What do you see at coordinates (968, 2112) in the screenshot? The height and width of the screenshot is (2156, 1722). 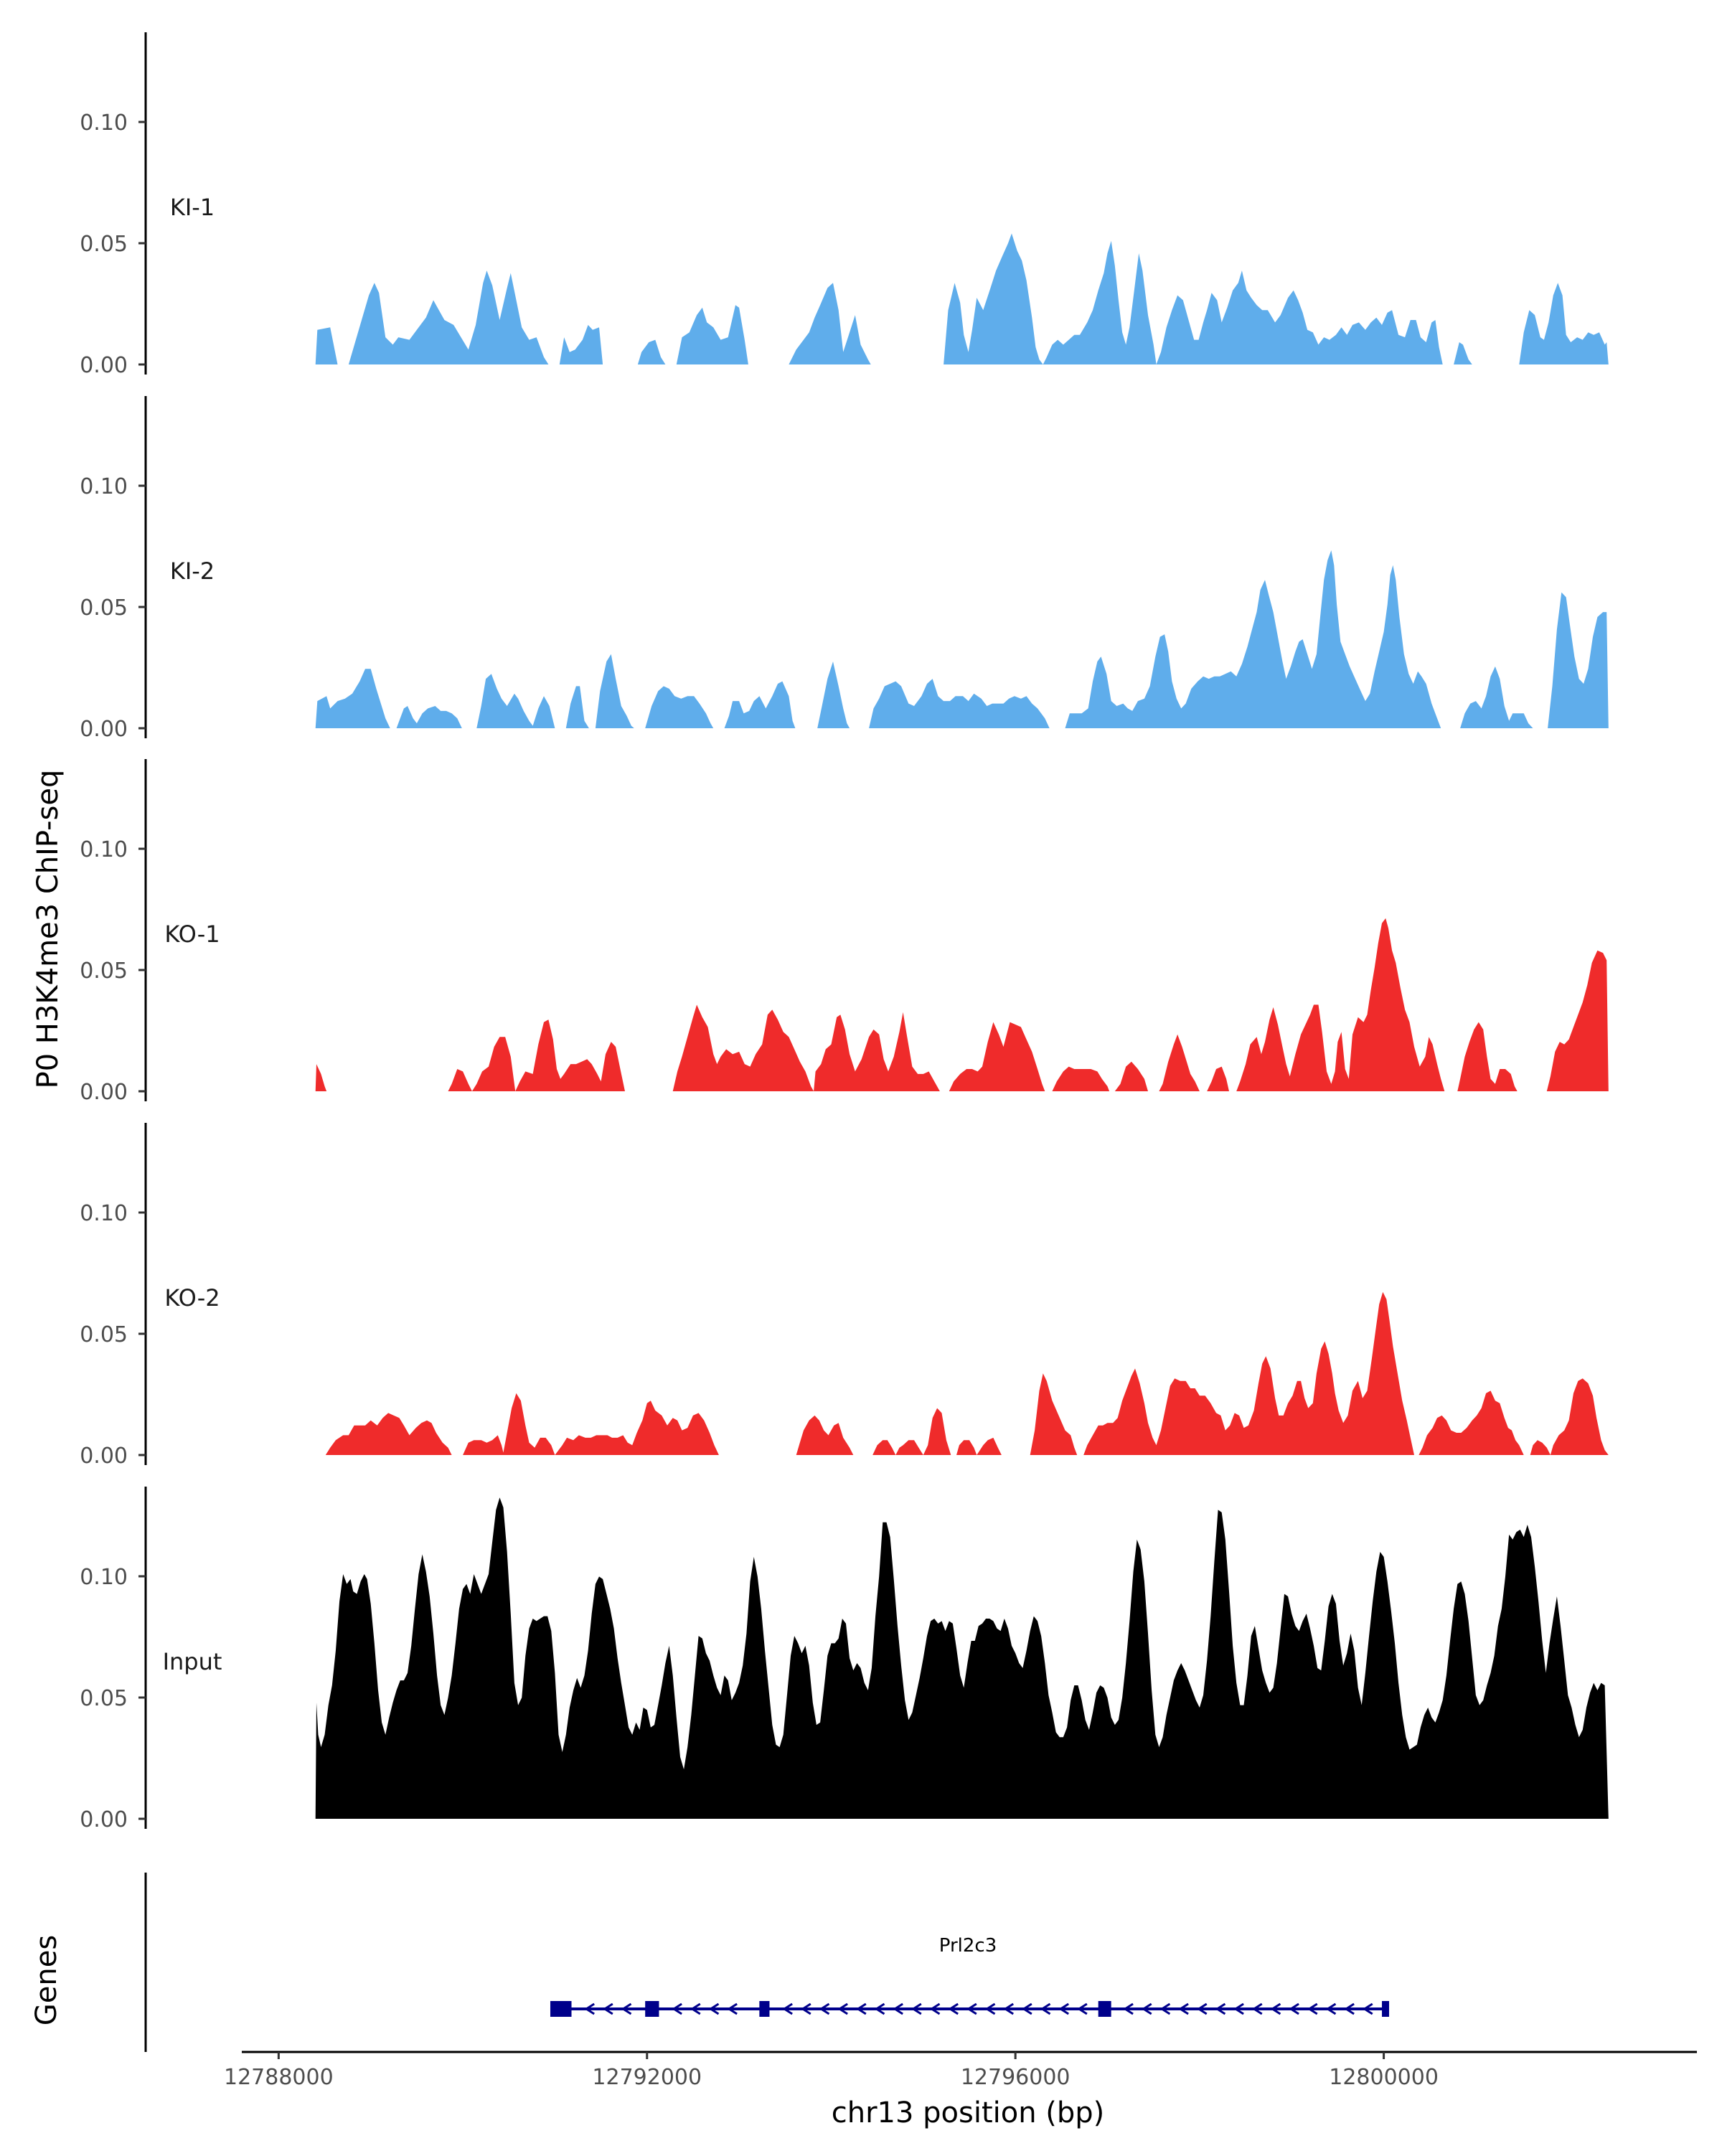 I see `x-axis-title: chr13 position (bp)` at bounding box center [968, 2112].